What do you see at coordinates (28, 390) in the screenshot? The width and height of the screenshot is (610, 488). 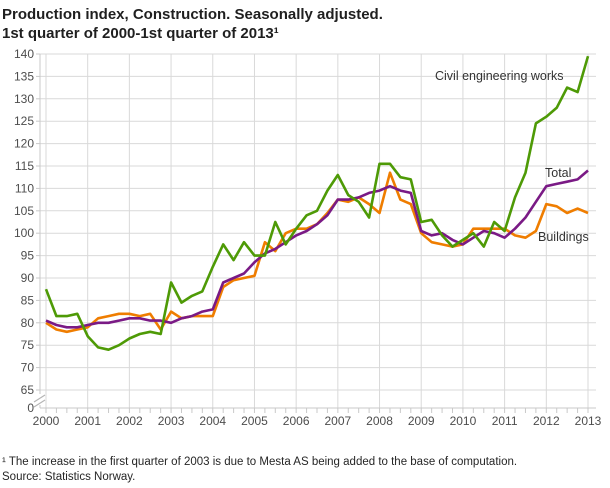 I see `y-tick-label-65: 65` at bounding box center [28, 390].